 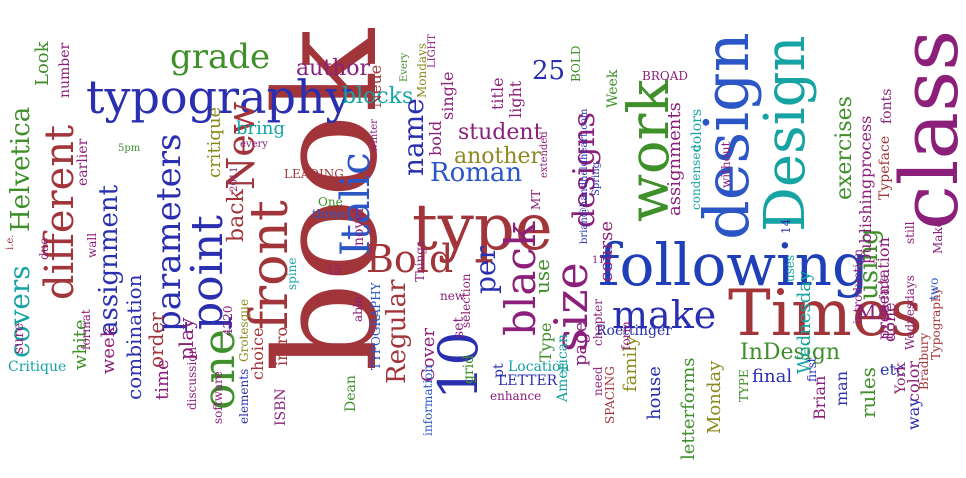 What do you see at coordinates (42, 63) in the screenshot?
I see `cloud-word: Look` at bounding box center [42, 63].